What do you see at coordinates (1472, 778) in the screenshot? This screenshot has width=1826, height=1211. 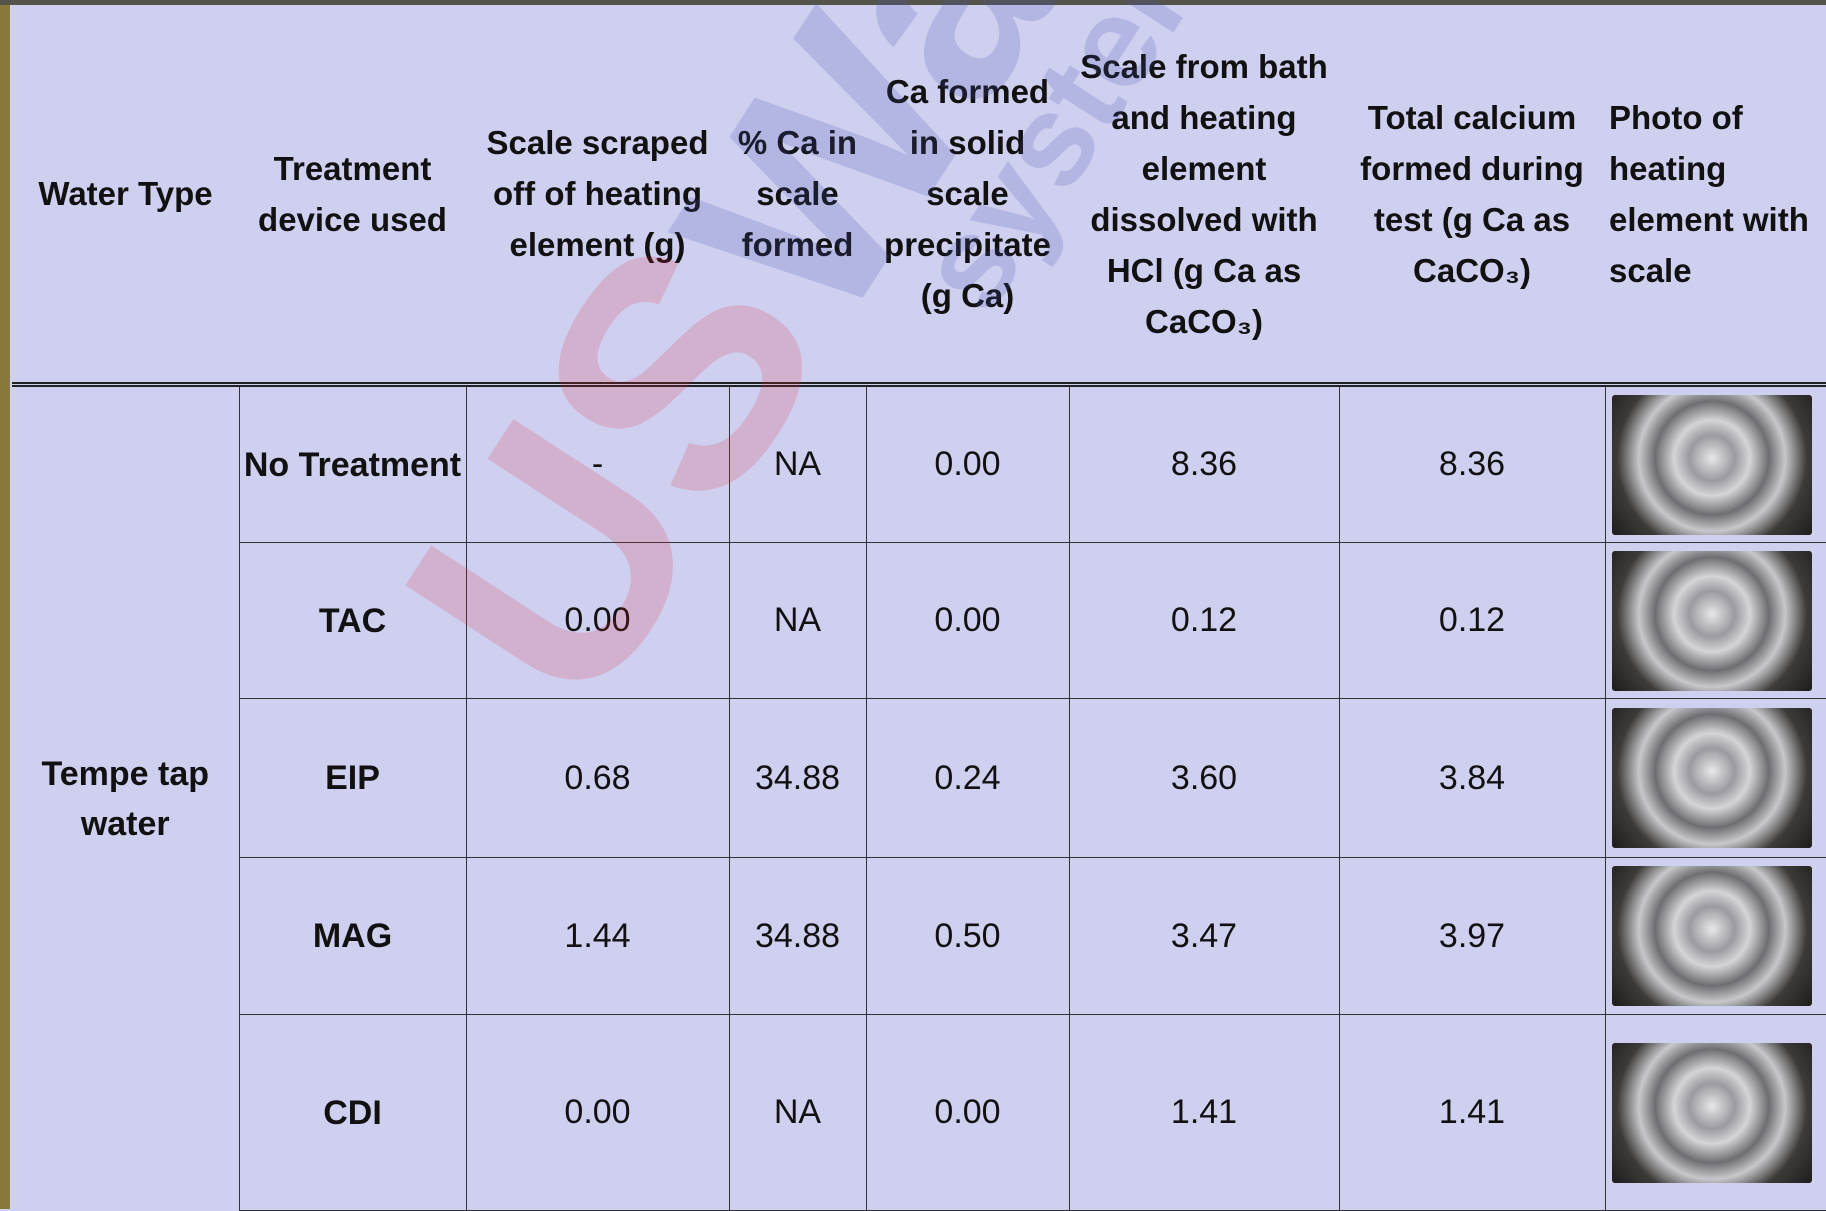 I see `value-cell: 3.84` at bounding box center [1472, 778].